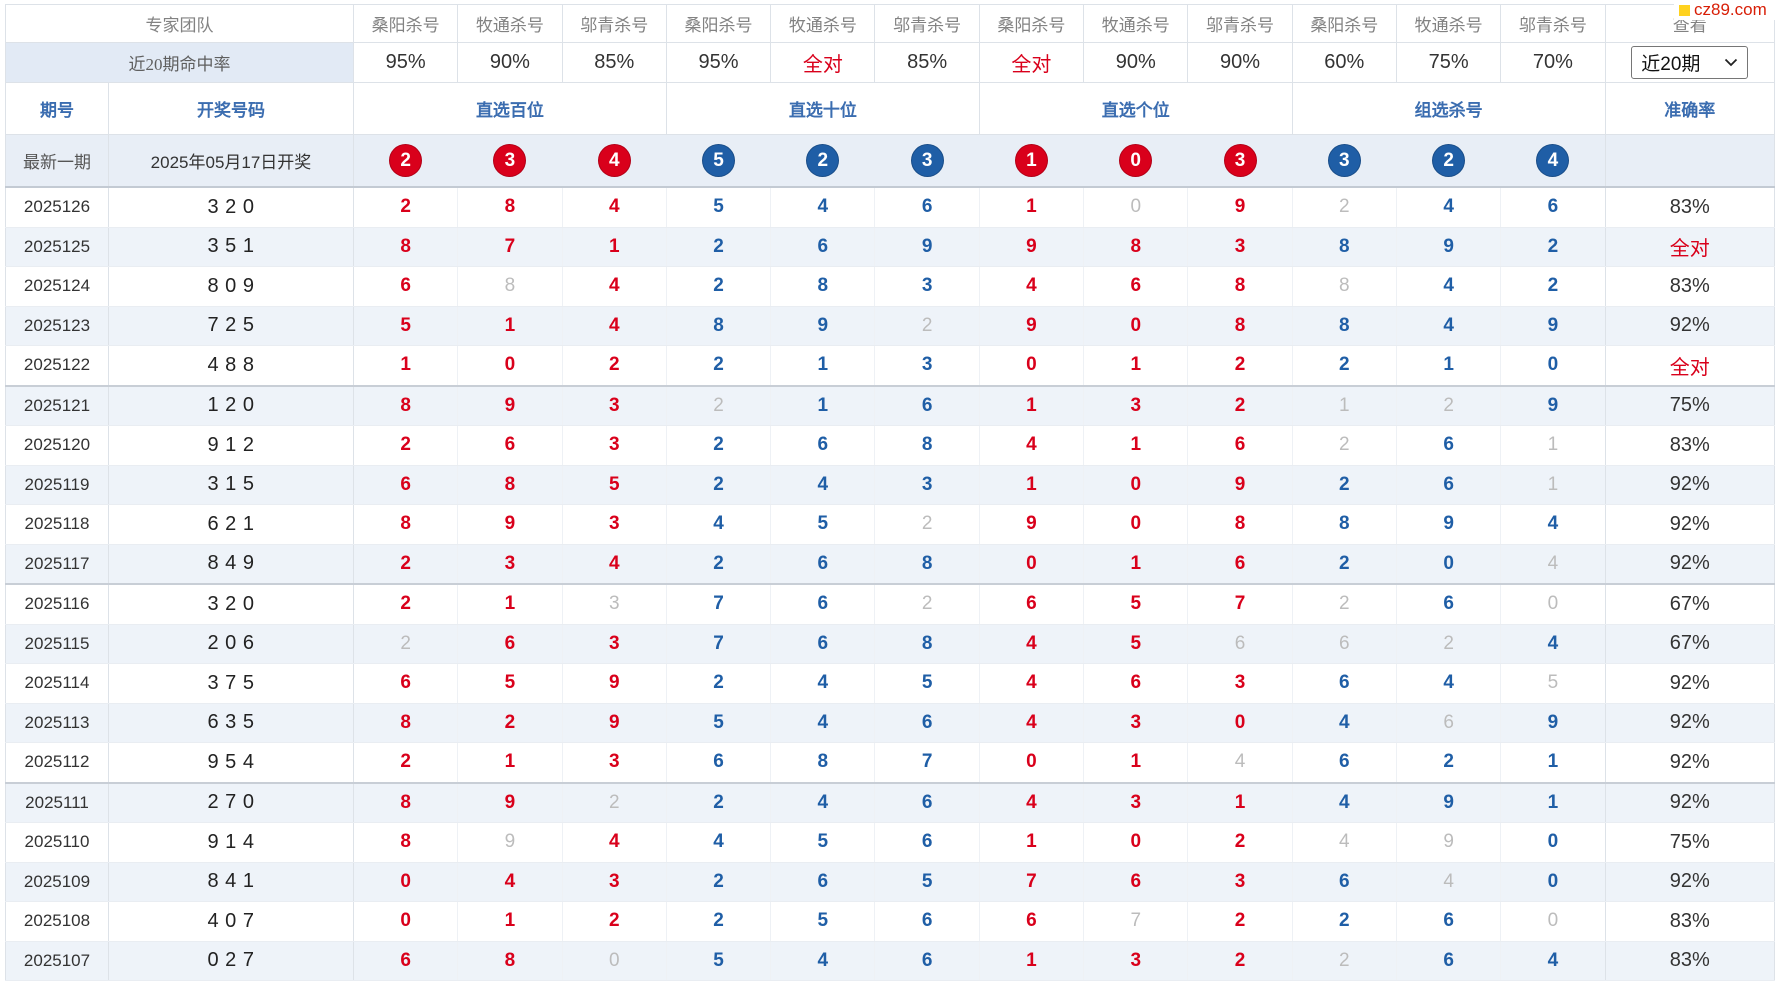 The width and height of the screenshot is (1778, 987). Describe the element at coordinates (719, 160) in the screenshot. I see `prediction-ball: 5` at that location.